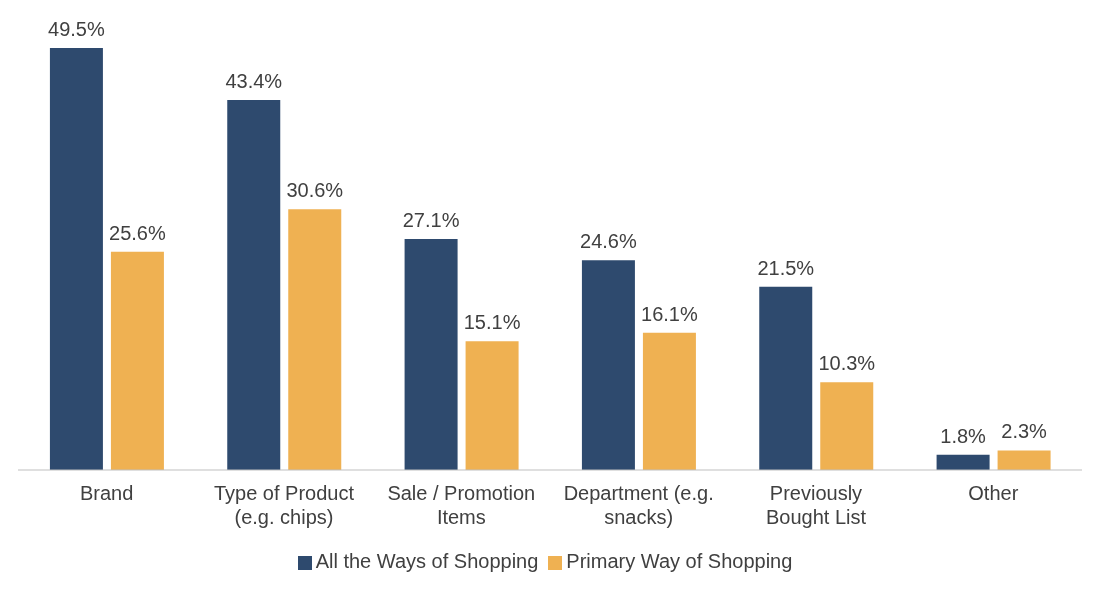 The image size is (1100, 591). Describe the element at coordinates (106, 493) in the screenshot. I see `x-tick-label: Brand` at that location.